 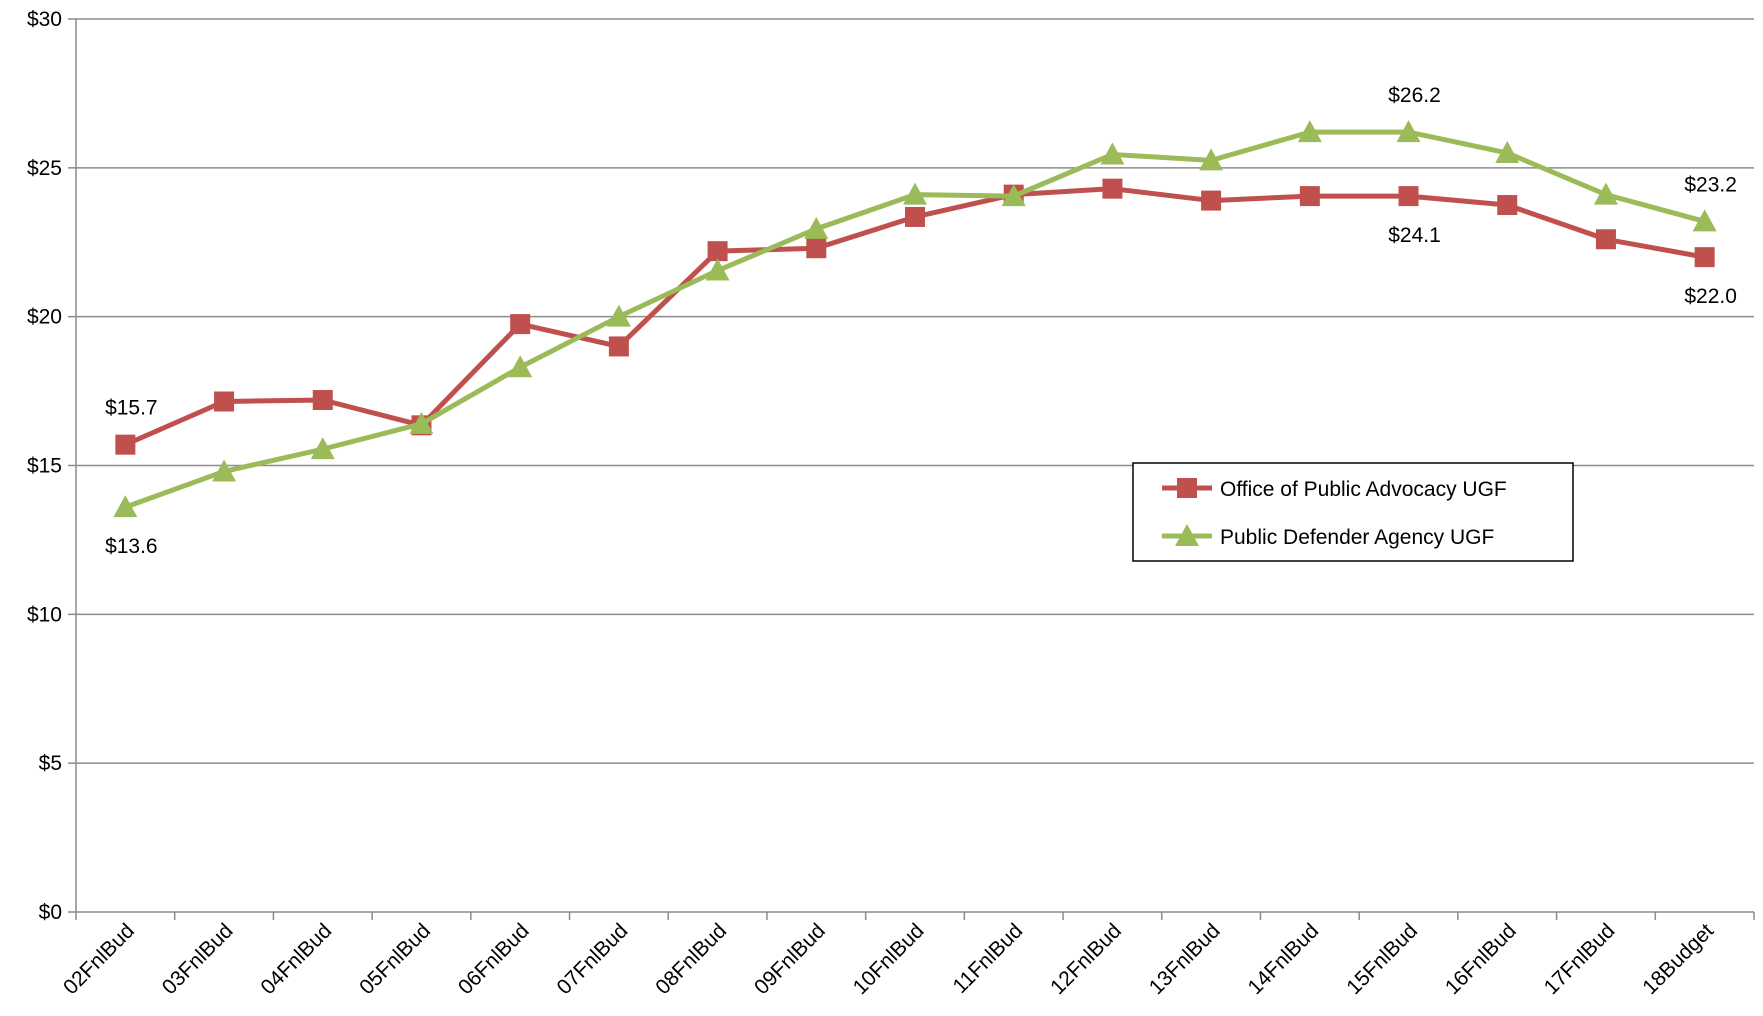 I want to click on y-tick-label: $20, so click(x=44, y=317).